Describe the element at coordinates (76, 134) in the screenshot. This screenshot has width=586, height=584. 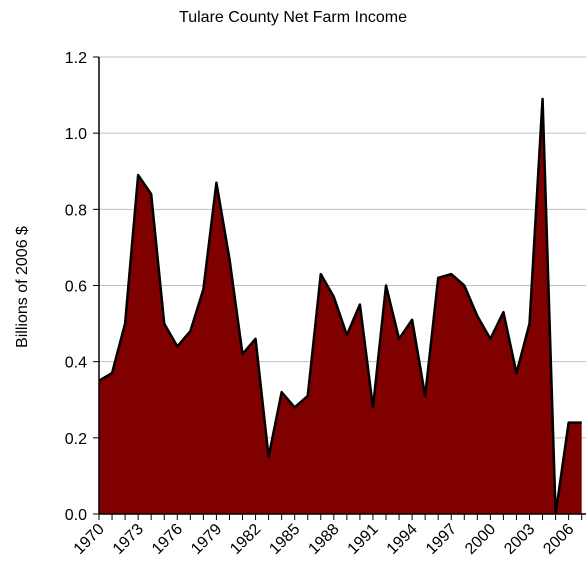
I see `y-tick-label-1.0: 1.0` at that location.